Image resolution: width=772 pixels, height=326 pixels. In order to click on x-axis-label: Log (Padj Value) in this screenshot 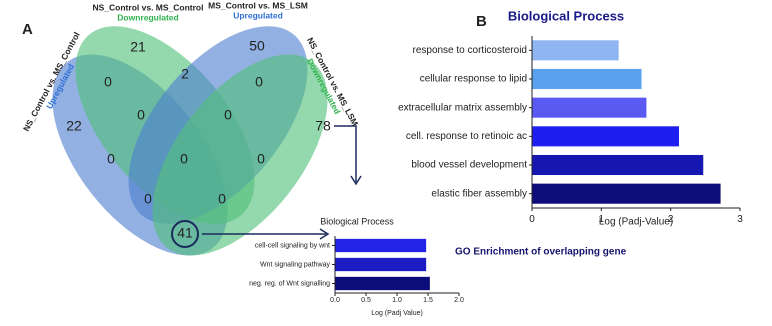, I will do `click(397, 313)`.